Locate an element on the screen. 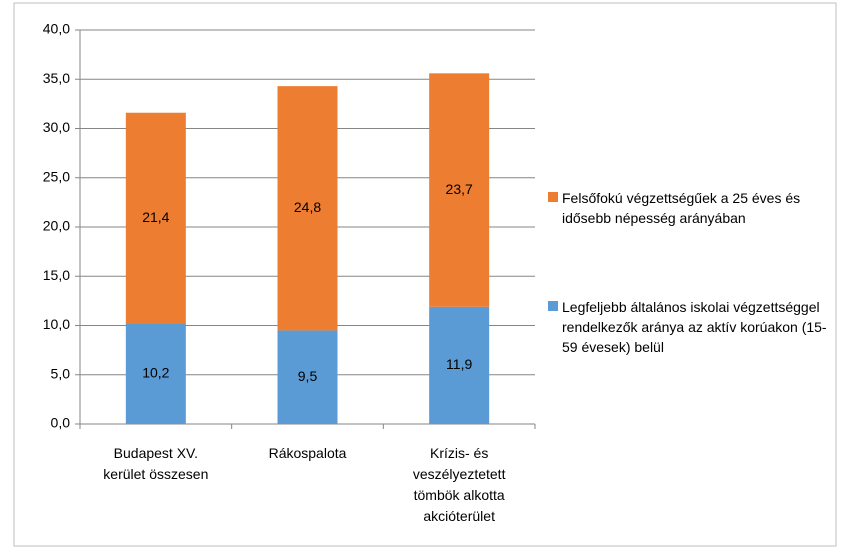 The height and width of the screenshot is (547, 843). y-tick-label: 30,0 is located at coordinates (56, 127).